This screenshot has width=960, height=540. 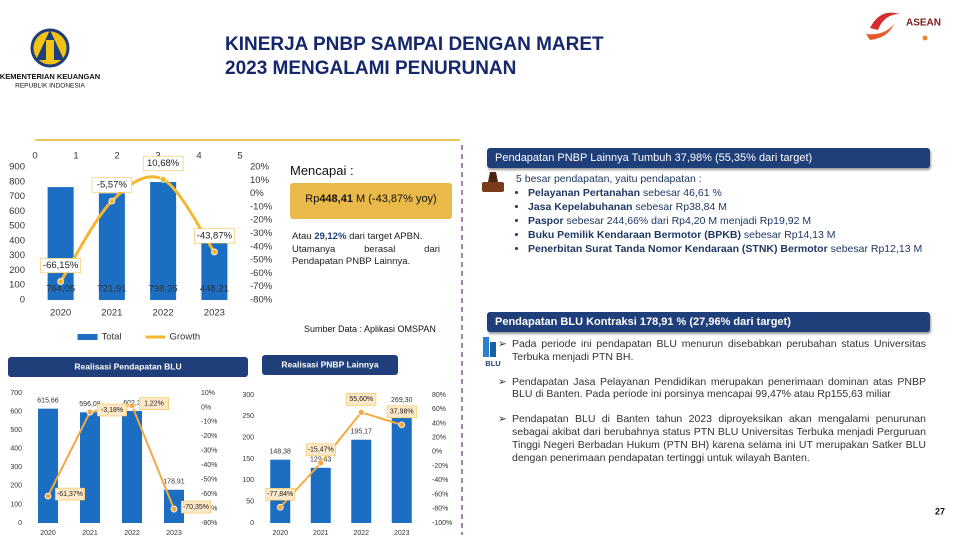 What do you see at coordinates (321, 450) in the screenshot?
I see `growth-label: -15,47%` at bounding box center [321, 450].